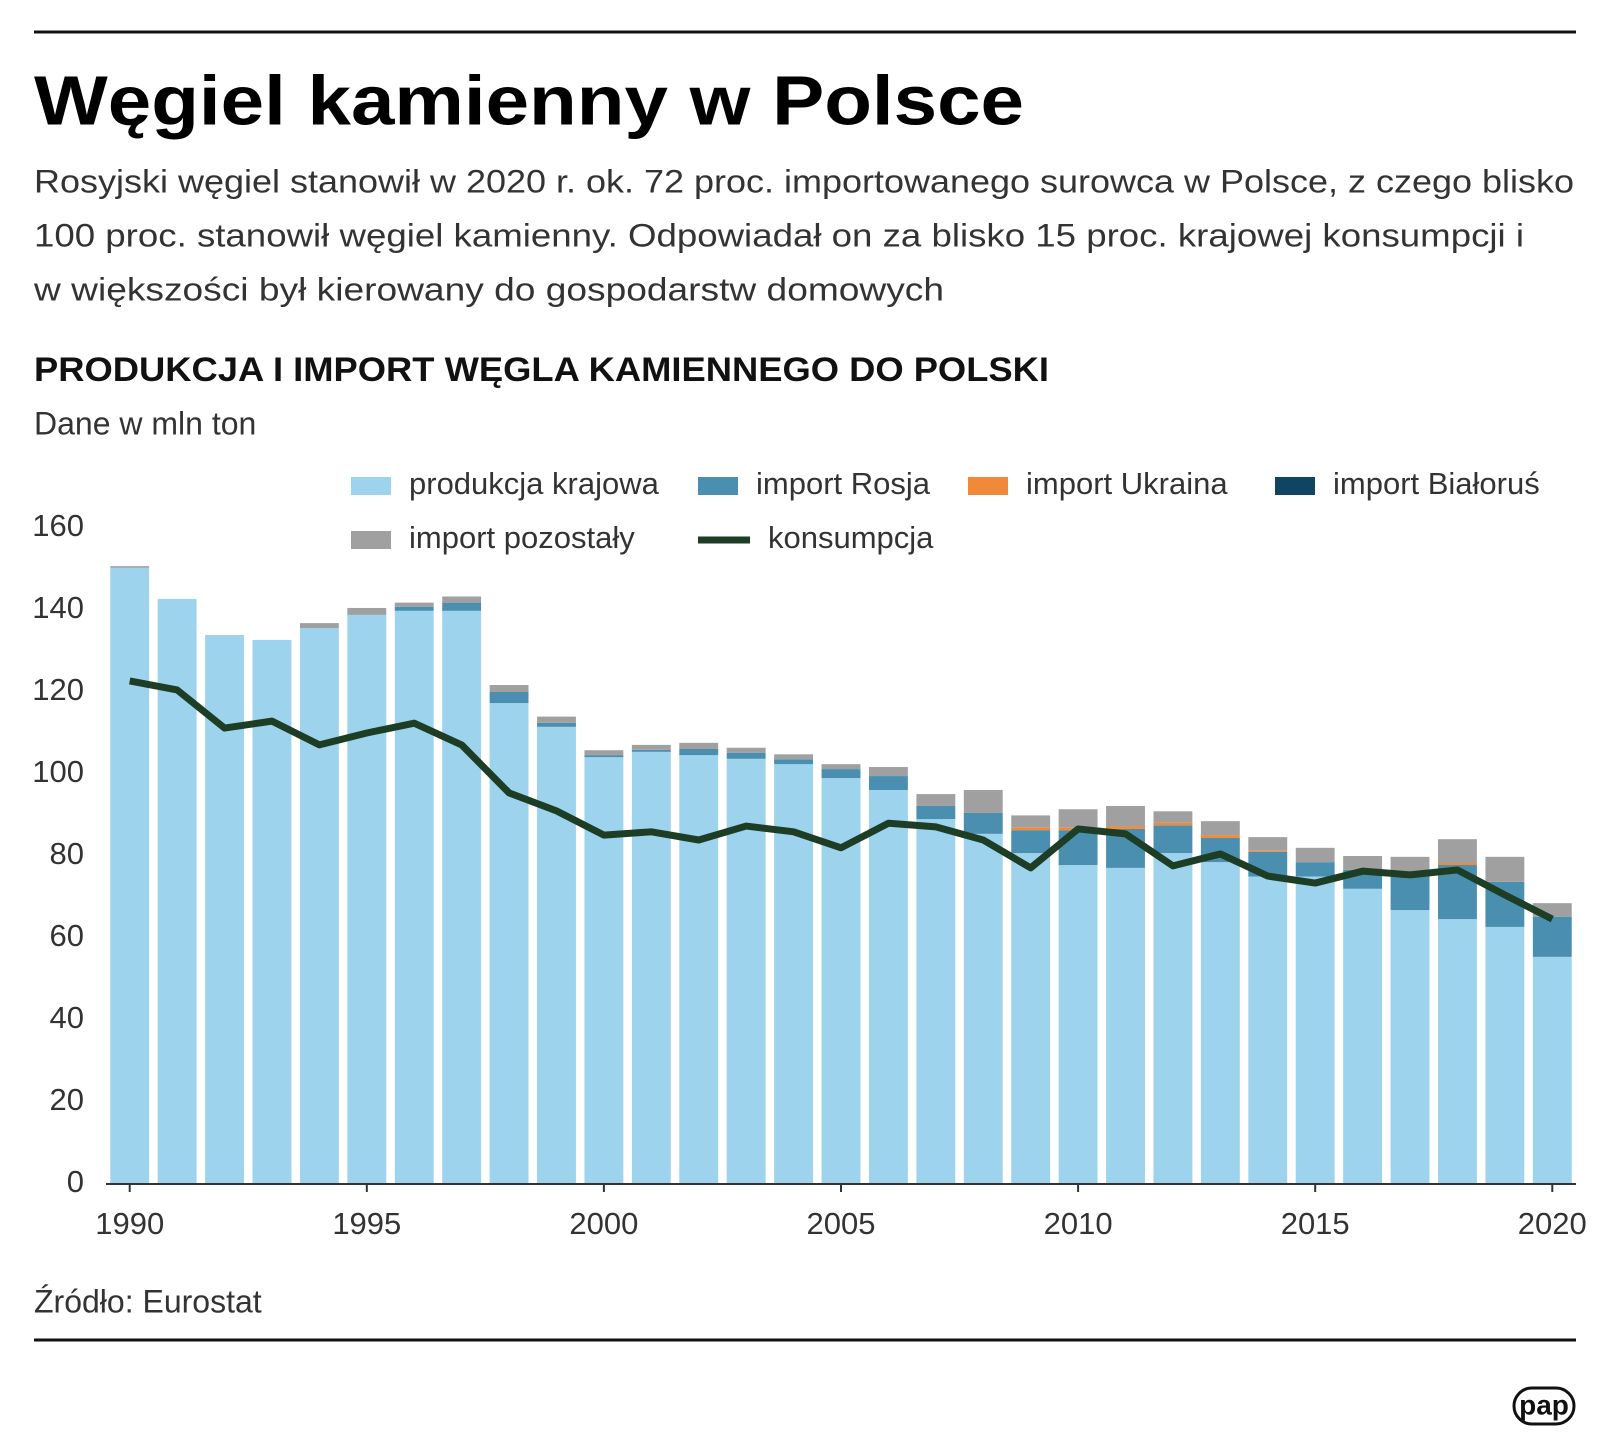 Image resolution: width=1600 pixels, height=1440 pixels. Describe the element at coordinates (75, 1181) in the screenshot. I see `y-tick-label: 0` at that location.